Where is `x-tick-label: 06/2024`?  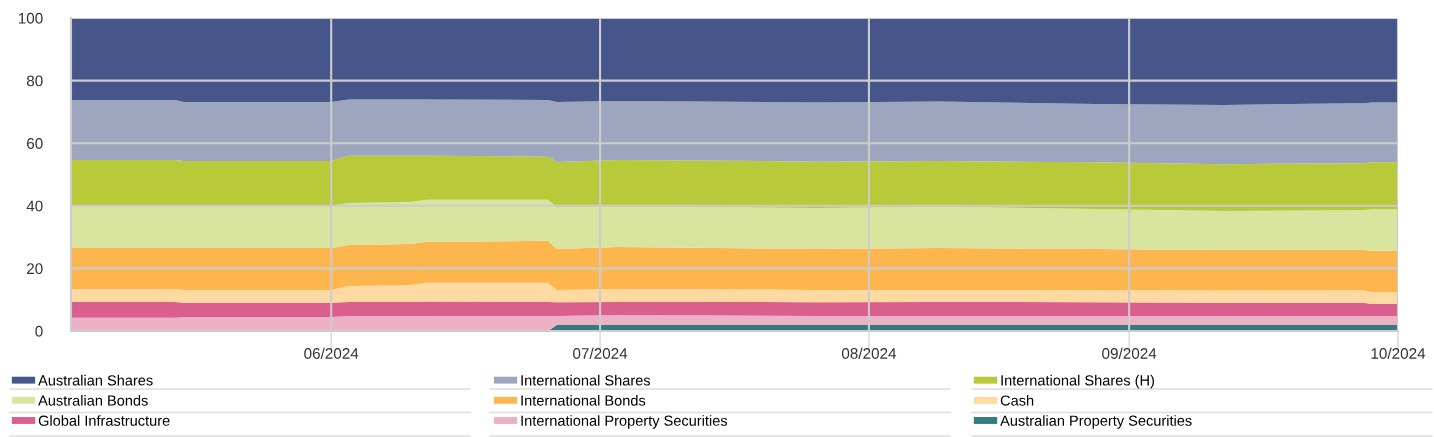
x-tick-label: 06/2024 is located at coordinates (331, 353).